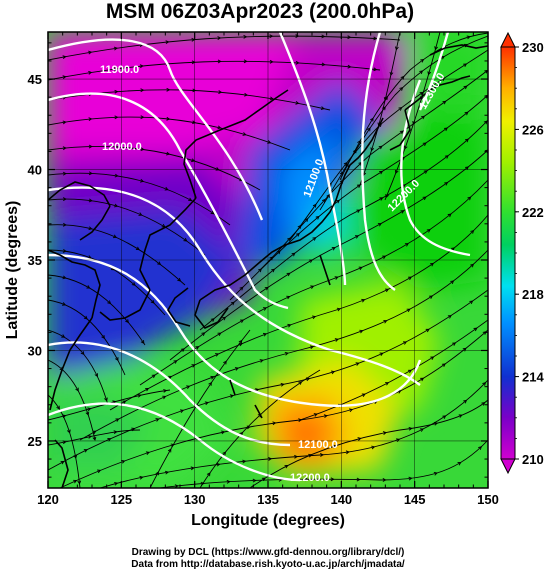 The width and height of the screenshot is (548, 573). What do you see at coordinates (35, 170) in the screenshot?
I see `y-tick-label: 40` at bounding box center [35, 170].